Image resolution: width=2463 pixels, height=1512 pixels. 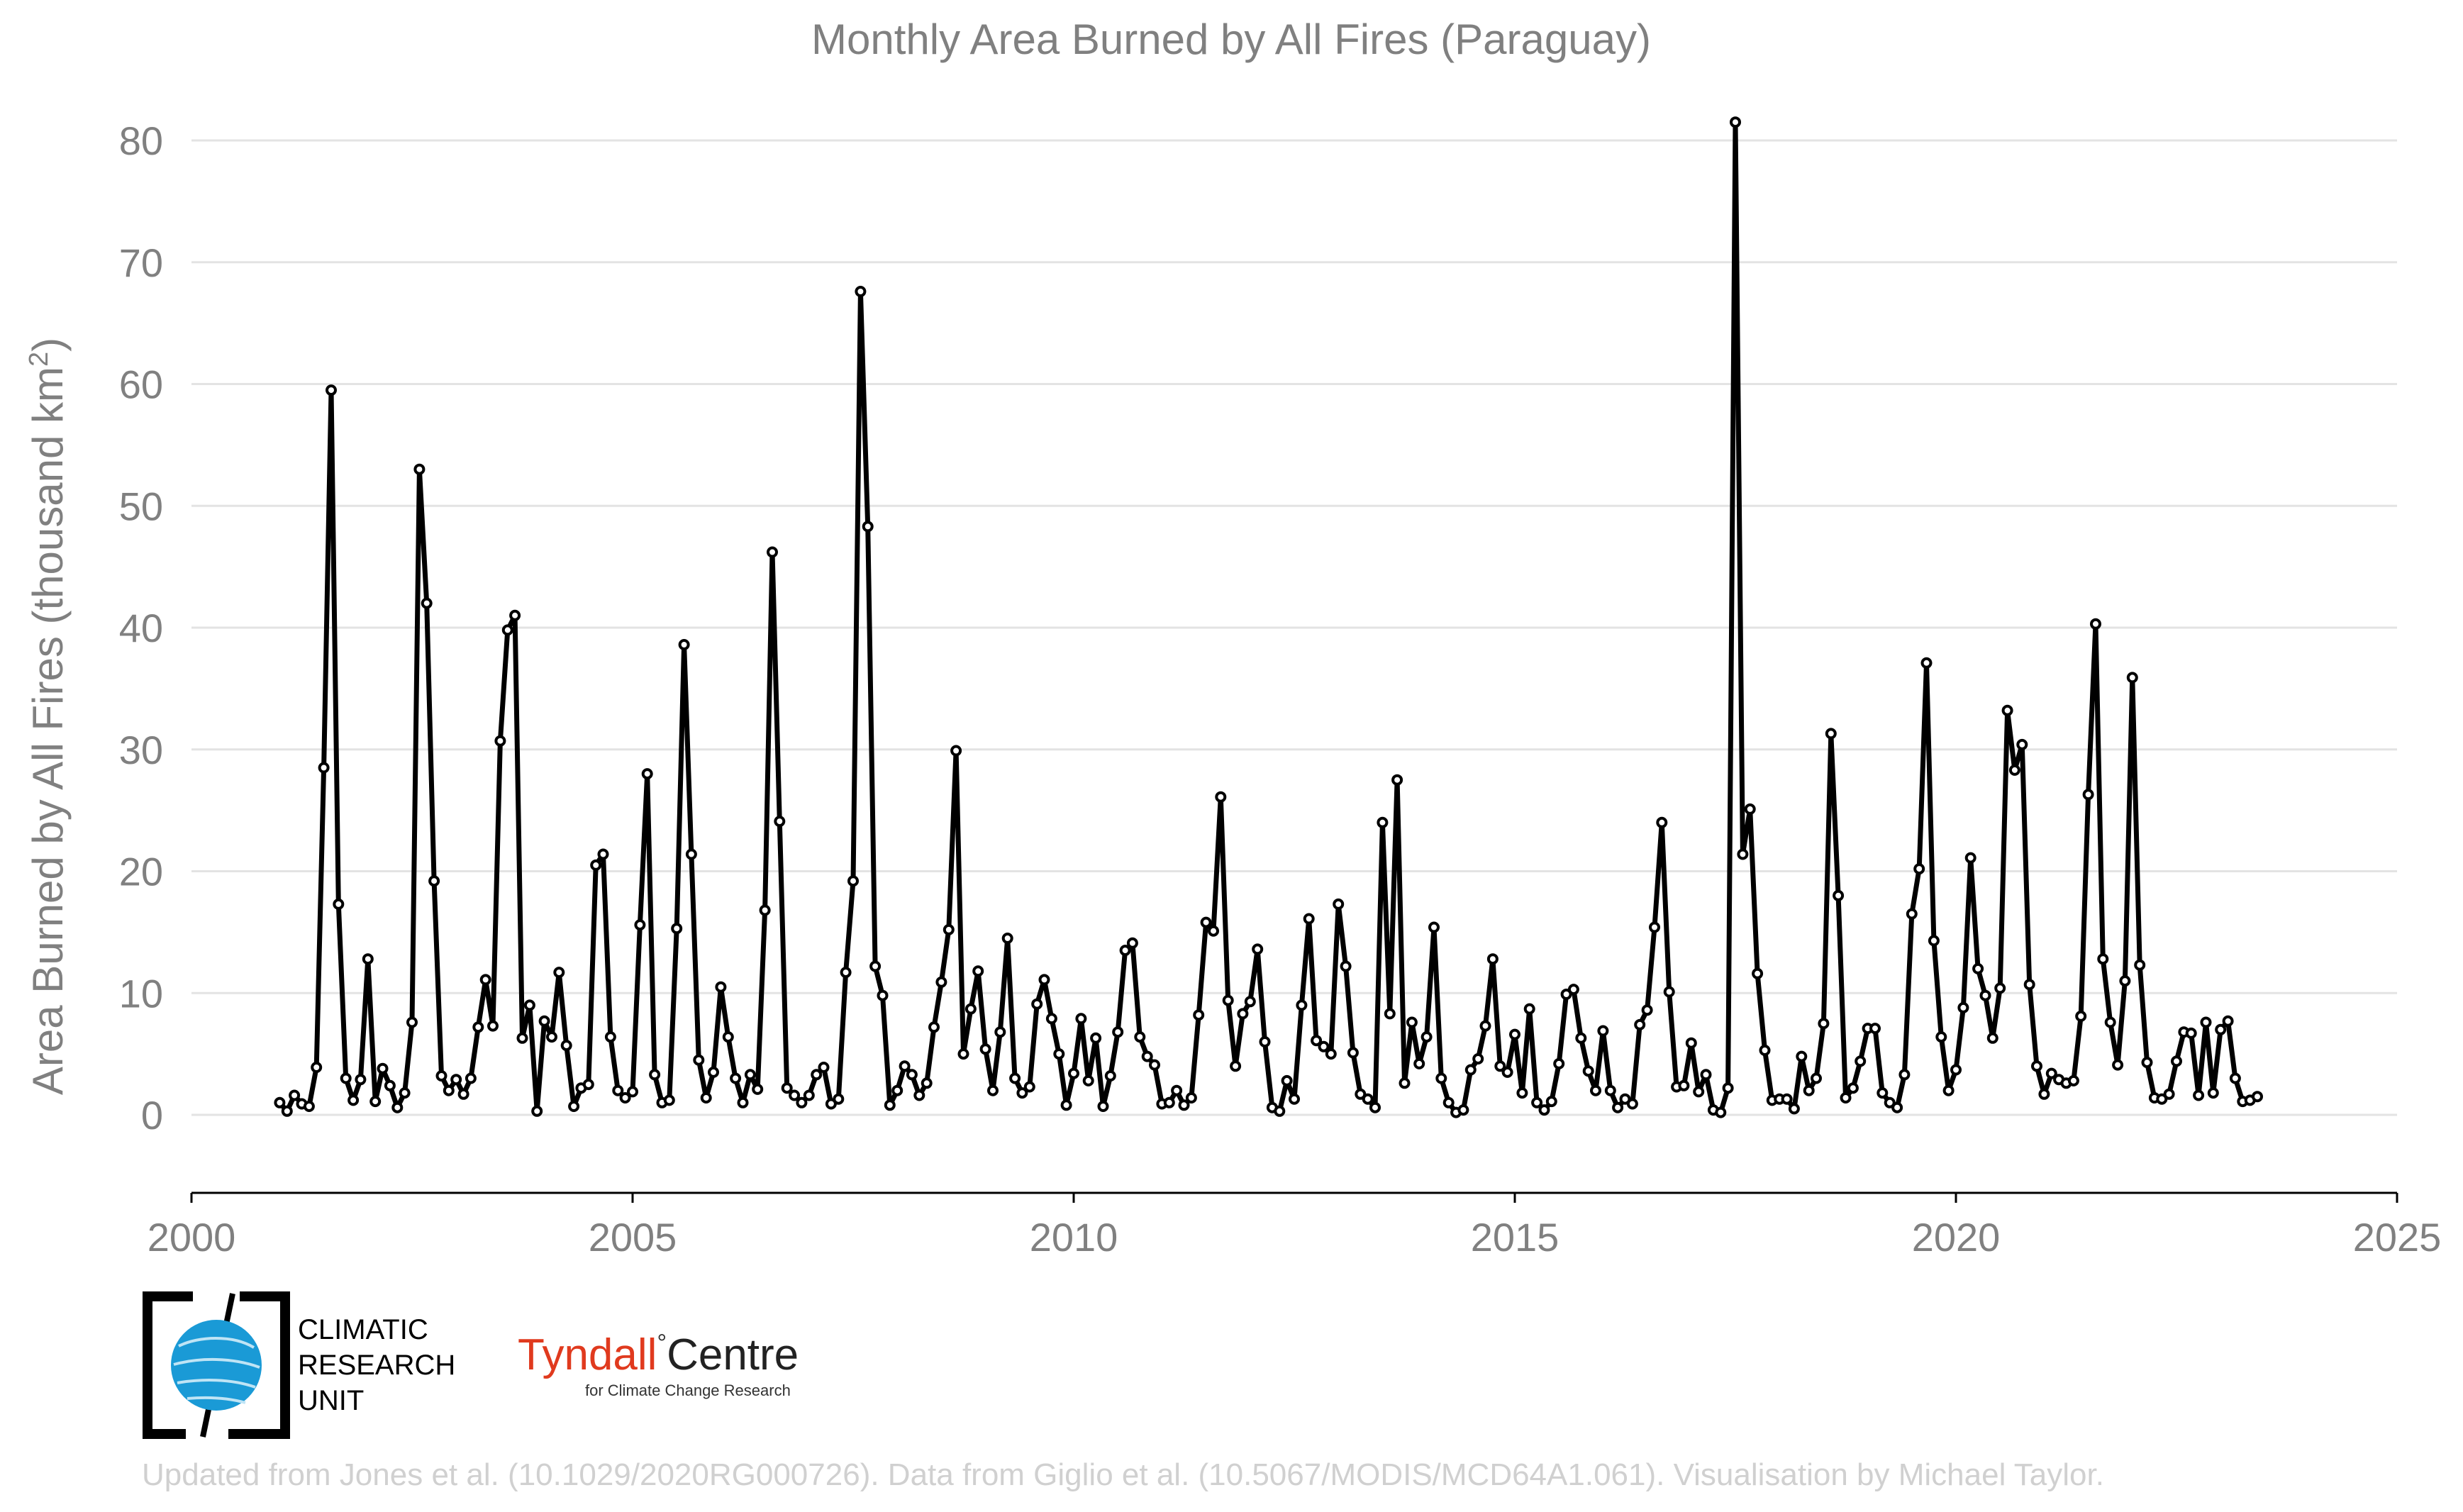 I want to click on y-tick-label: 60, so click(x=141, y=384).